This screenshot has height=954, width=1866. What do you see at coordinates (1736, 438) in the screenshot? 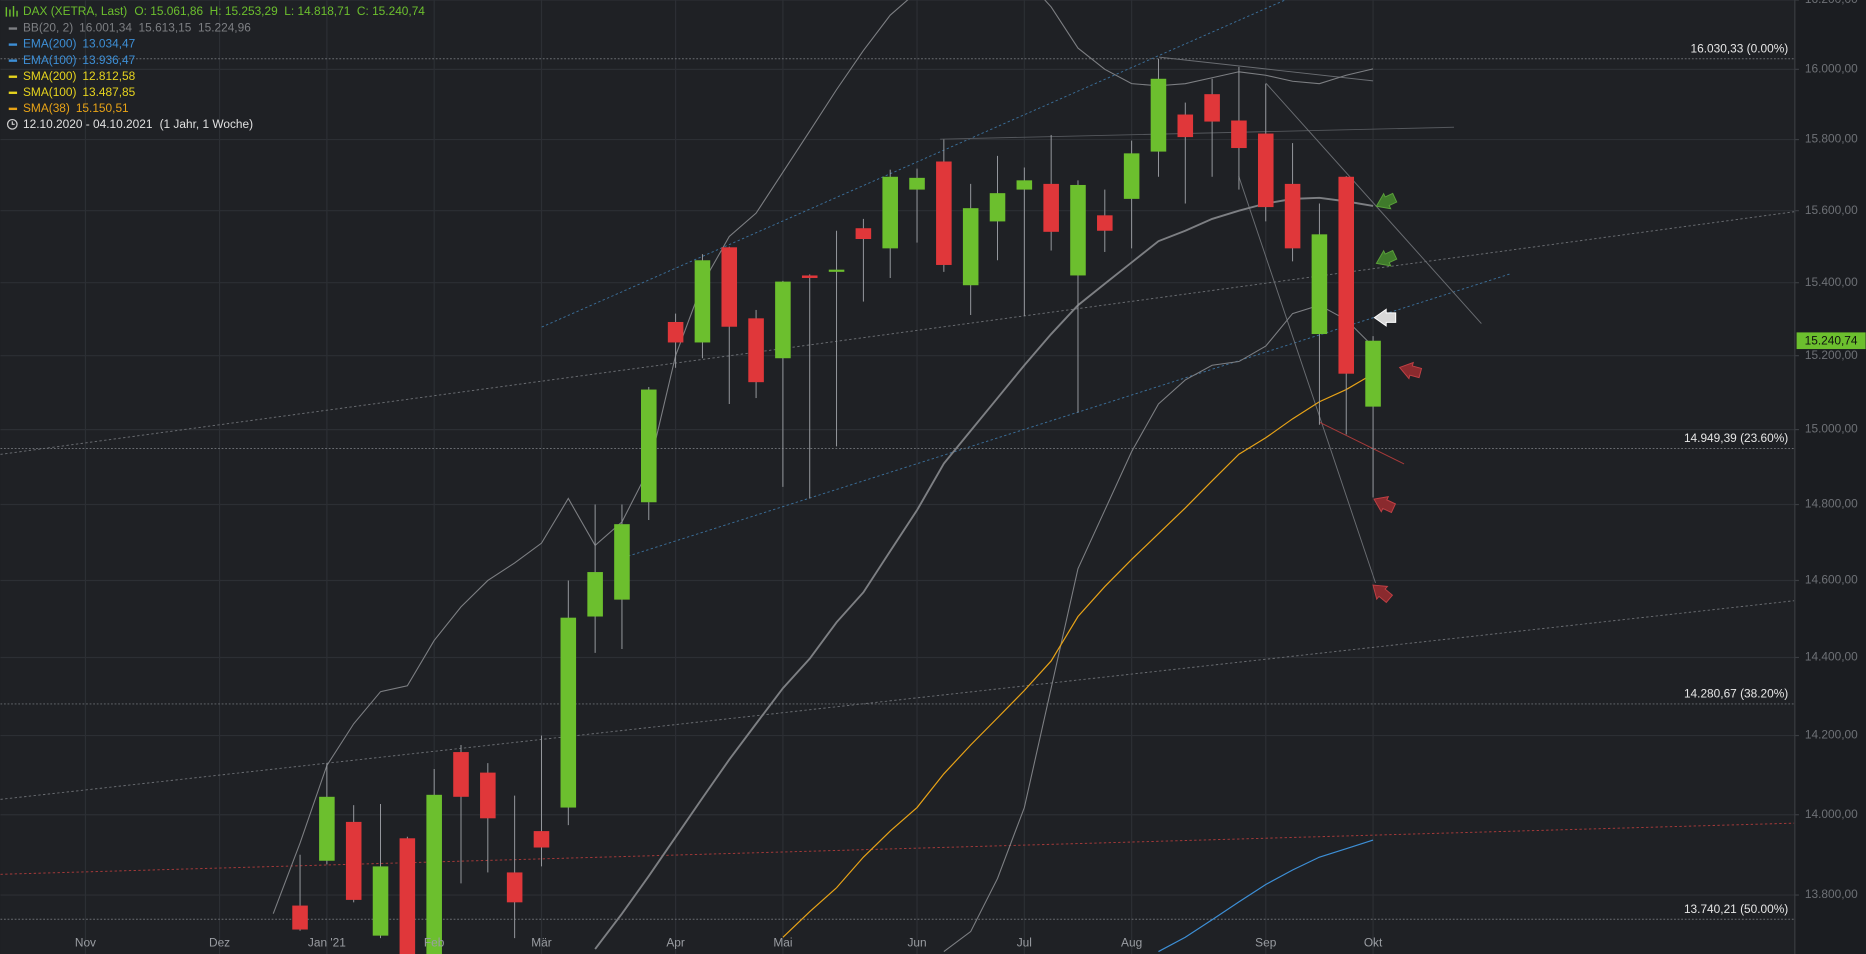
I see `fib-label: 14.949,39 (23.60%)` at bounding box center [1736, 438].